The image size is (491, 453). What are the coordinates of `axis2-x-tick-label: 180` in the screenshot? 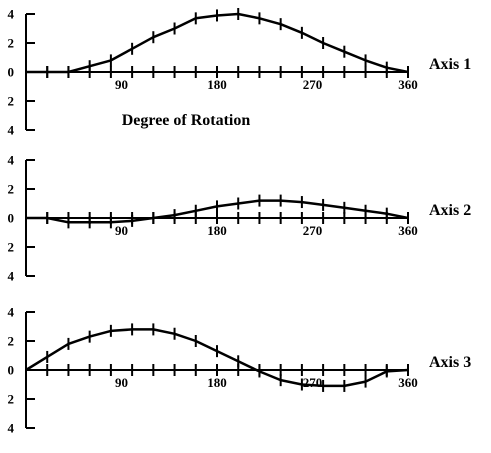 It's located at (217, 230).